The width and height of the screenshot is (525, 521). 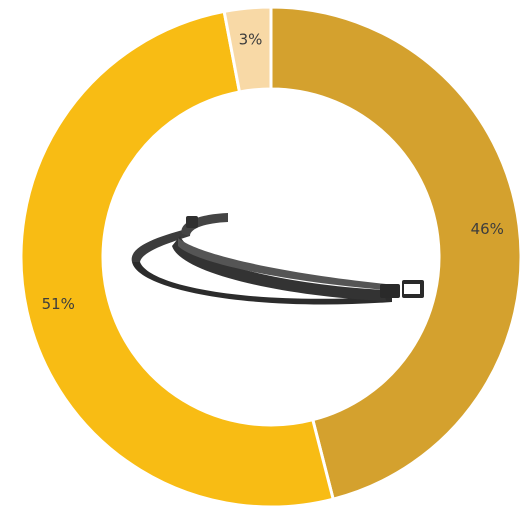 What do you see at coordinates (277, 261) in the screenshot?
I see `headgear-band-icon` at bounding box center [277, 261].